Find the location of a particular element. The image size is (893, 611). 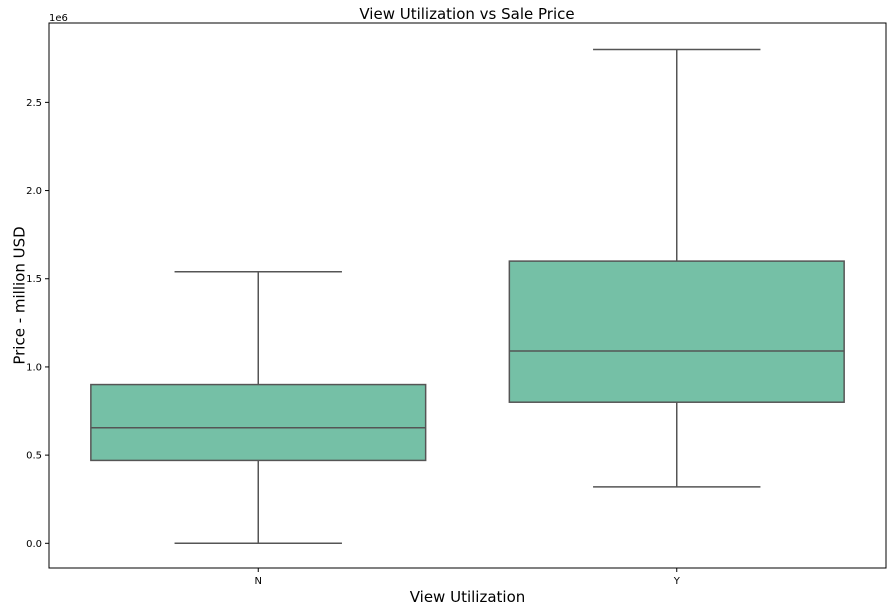

y-tick-label: 1.5 is located at coordinates (34, 279).